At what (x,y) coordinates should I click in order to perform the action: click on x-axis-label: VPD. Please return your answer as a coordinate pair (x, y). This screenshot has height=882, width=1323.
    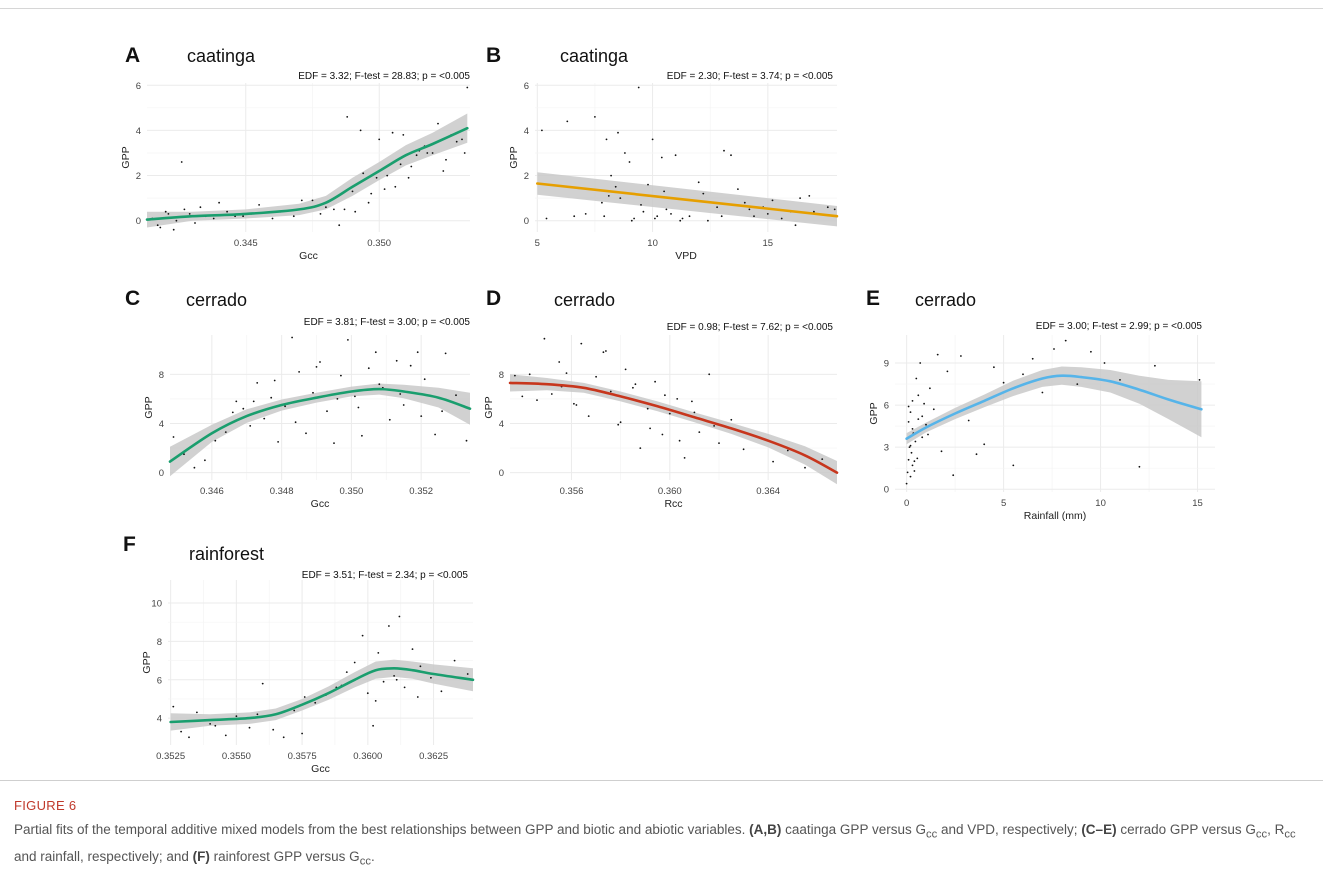
    Looking at the image, I should click on (686, 256).